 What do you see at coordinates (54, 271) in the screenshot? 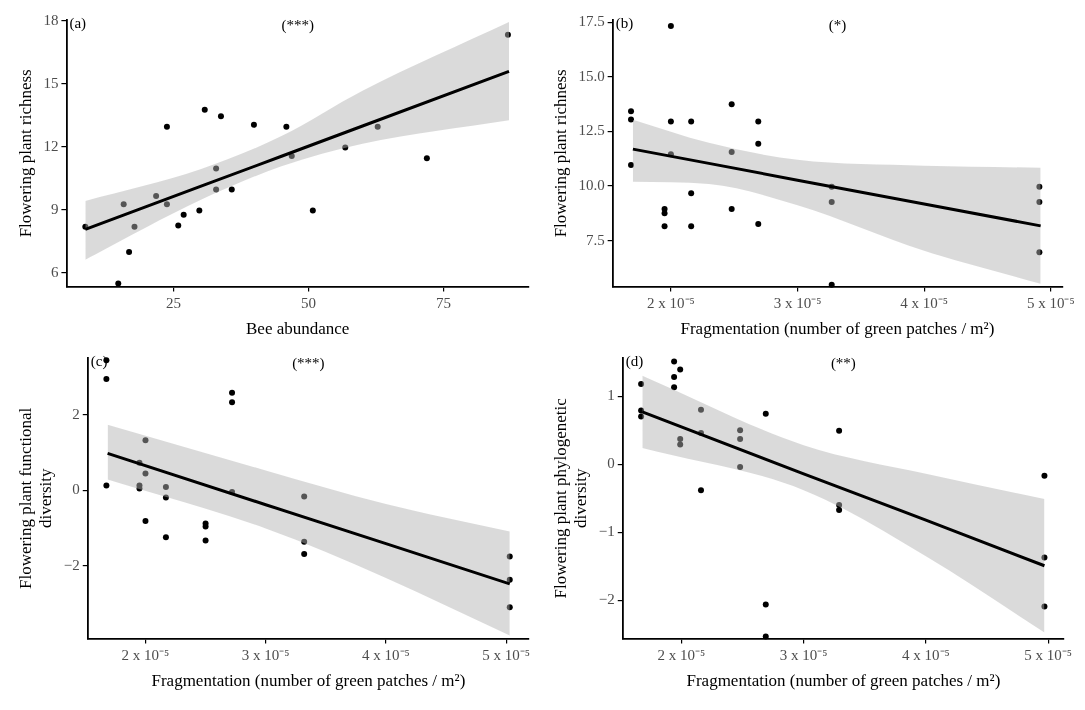
I see `y-tick-label: 6` at bounding box center [54, 271].